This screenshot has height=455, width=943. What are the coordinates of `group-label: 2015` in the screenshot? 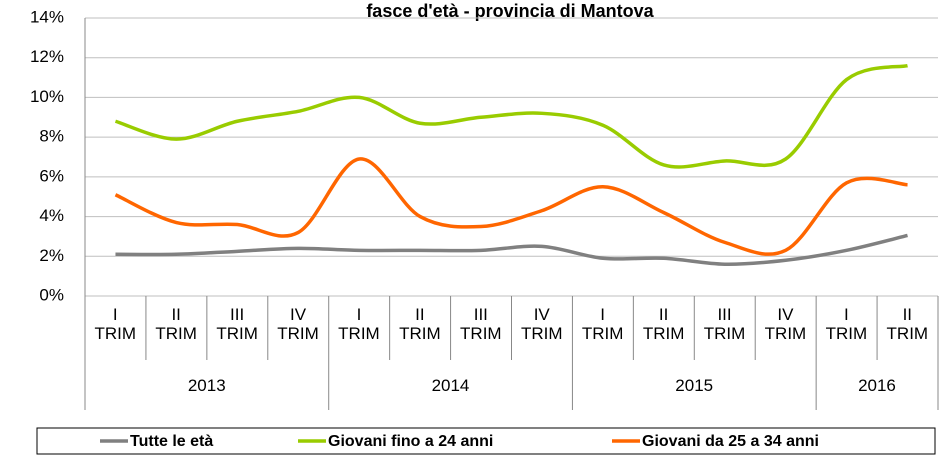 It's located at (694, 385).